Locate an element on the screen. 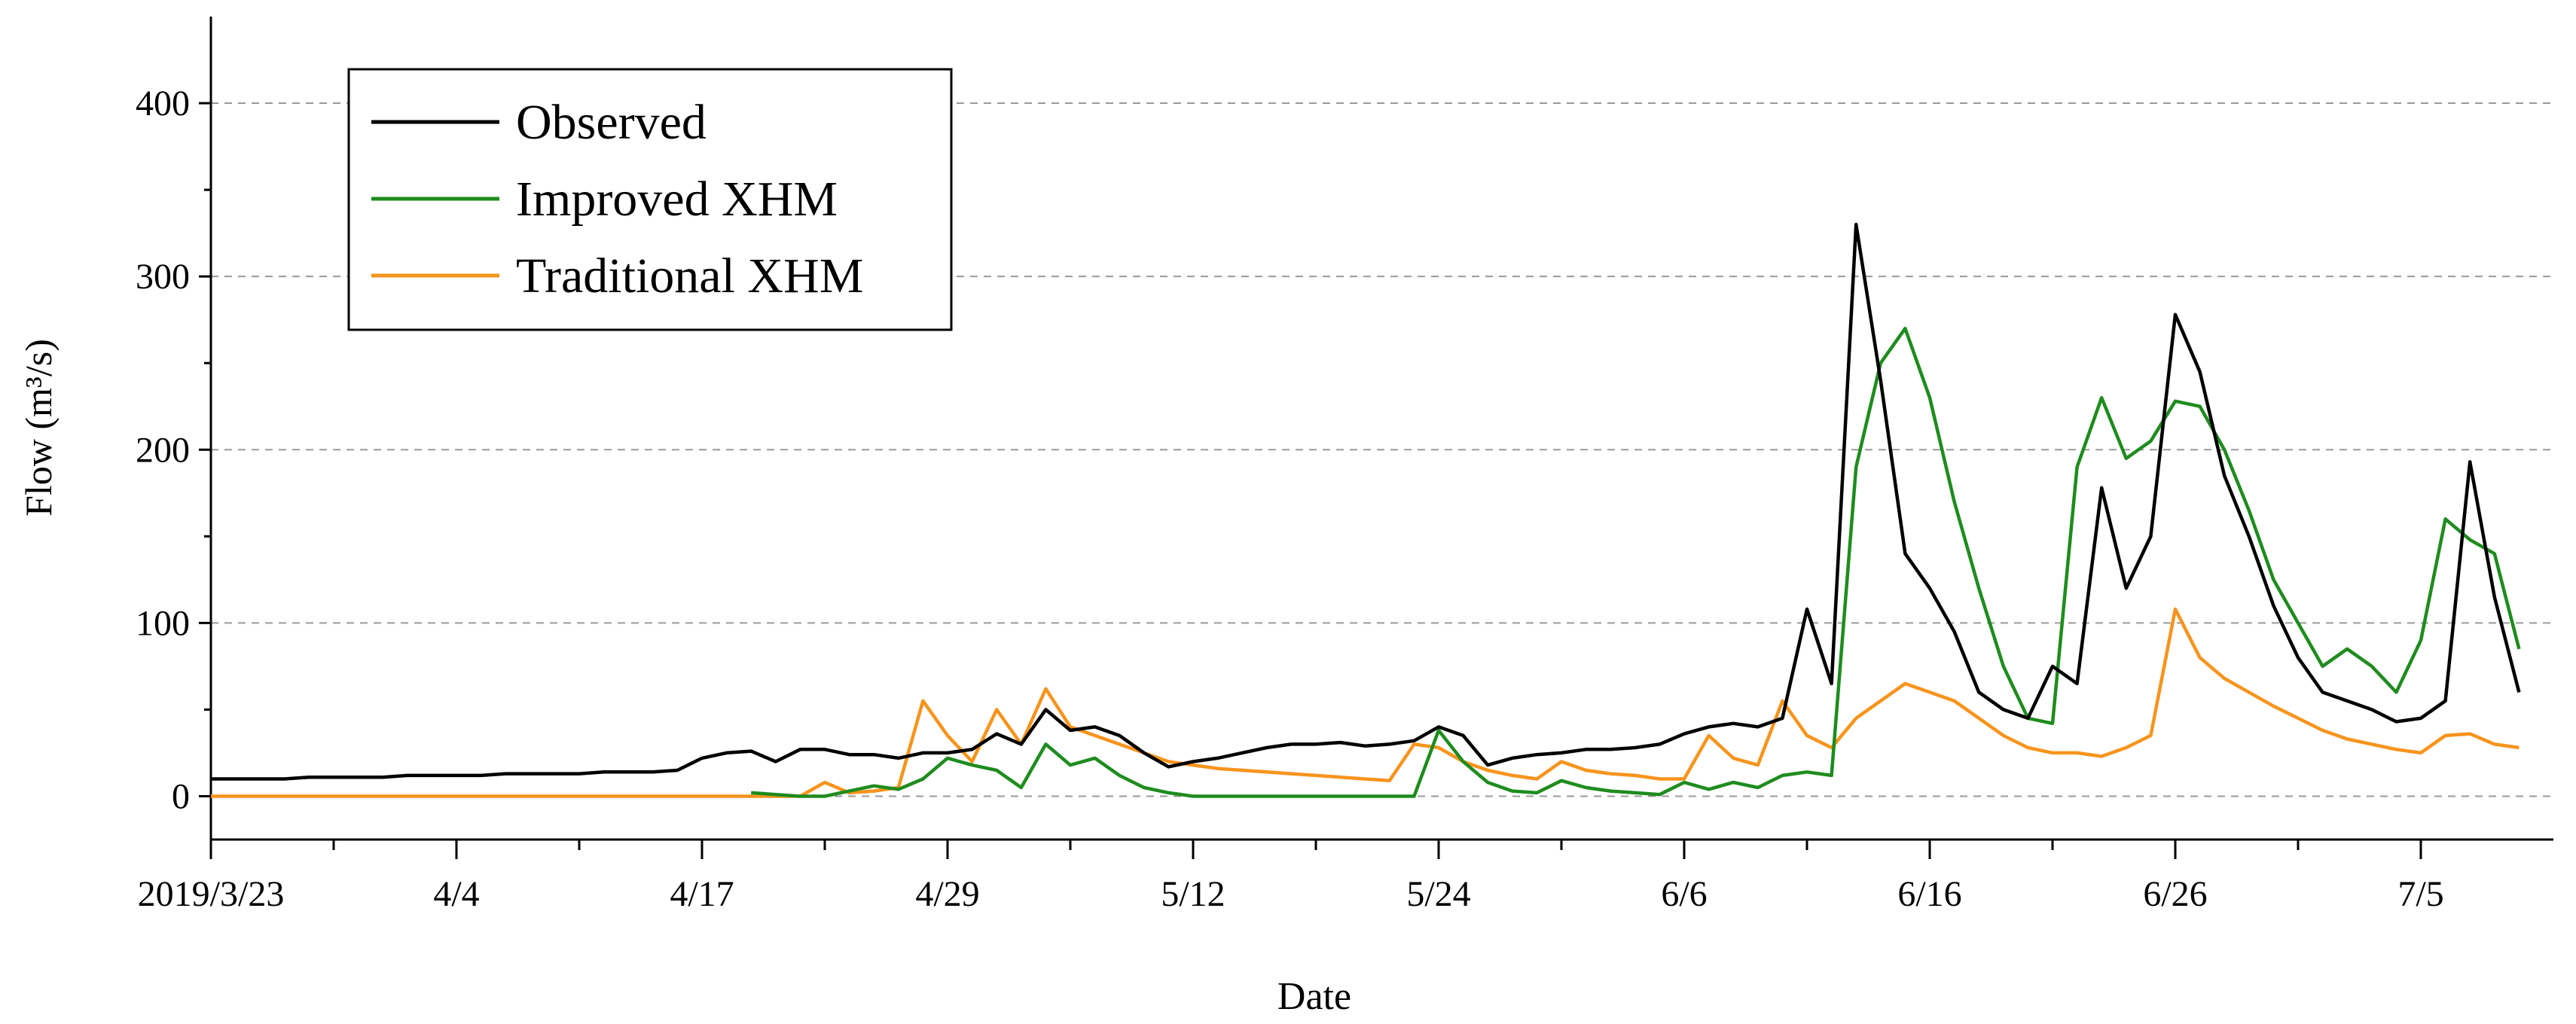 The image size is (2576, 1024). x-tick-label: 7/5 is located at coordinates (2420, 894).